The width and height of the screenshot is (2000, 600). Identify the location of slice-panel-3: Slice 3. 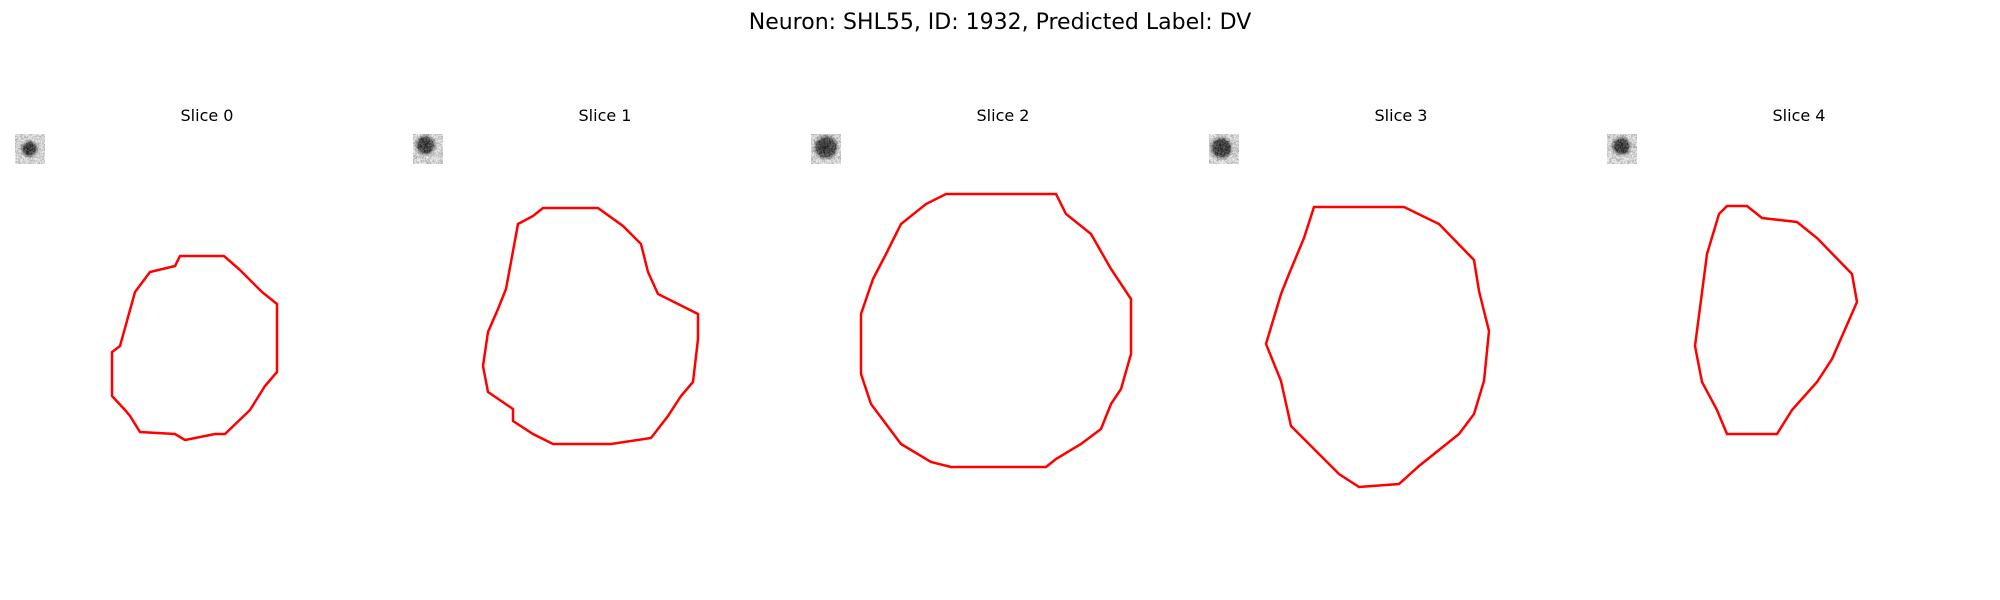
(1401, 312).